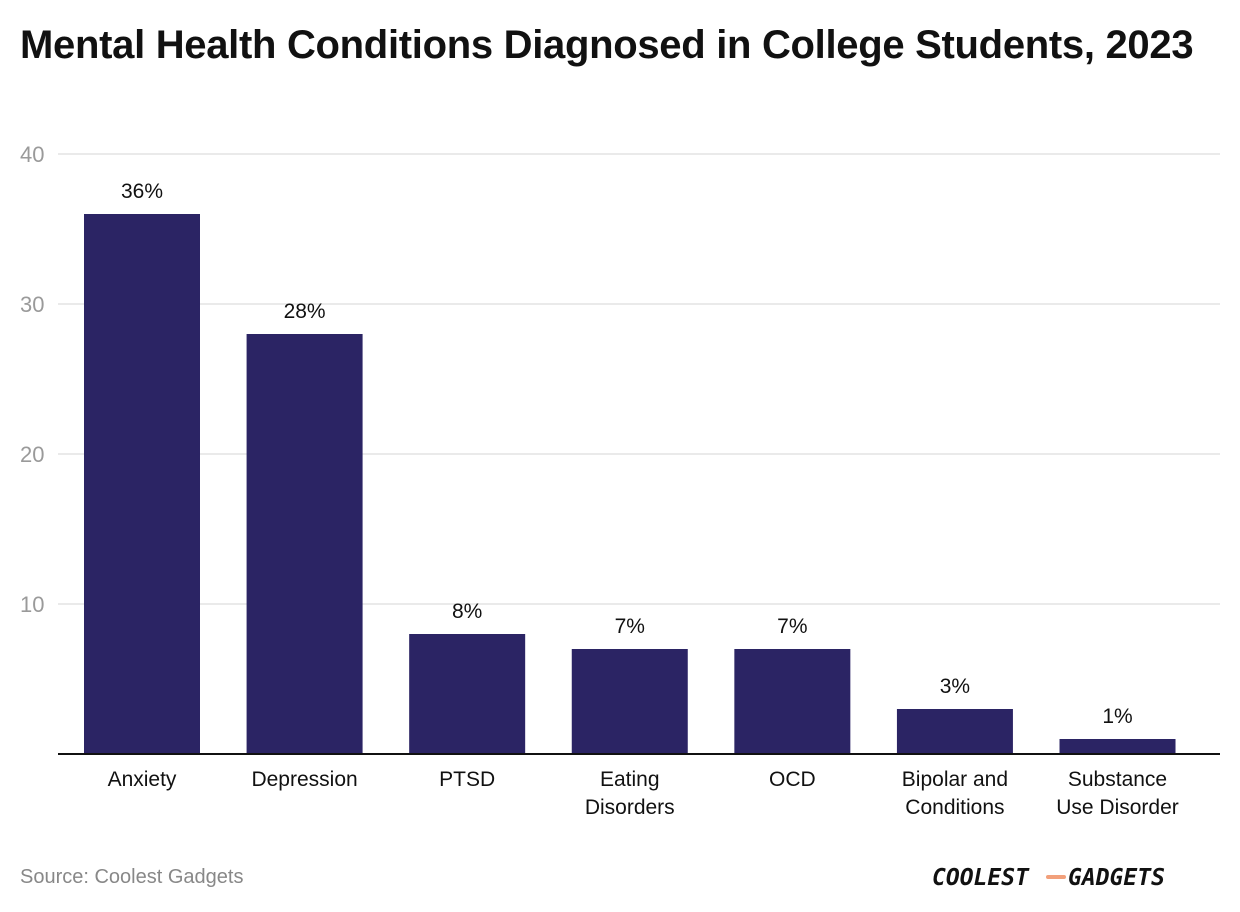 This screenshot has width=1240, height=912. I want to click on value-label: 36%, so click(142, 191).